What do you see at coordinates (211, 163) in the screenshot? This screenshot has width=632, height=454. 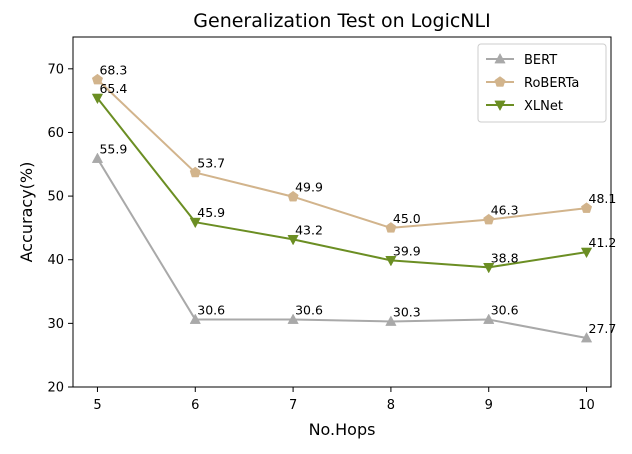 I see `data-label-roberta: 53.7` at bounding box center [211, 163].